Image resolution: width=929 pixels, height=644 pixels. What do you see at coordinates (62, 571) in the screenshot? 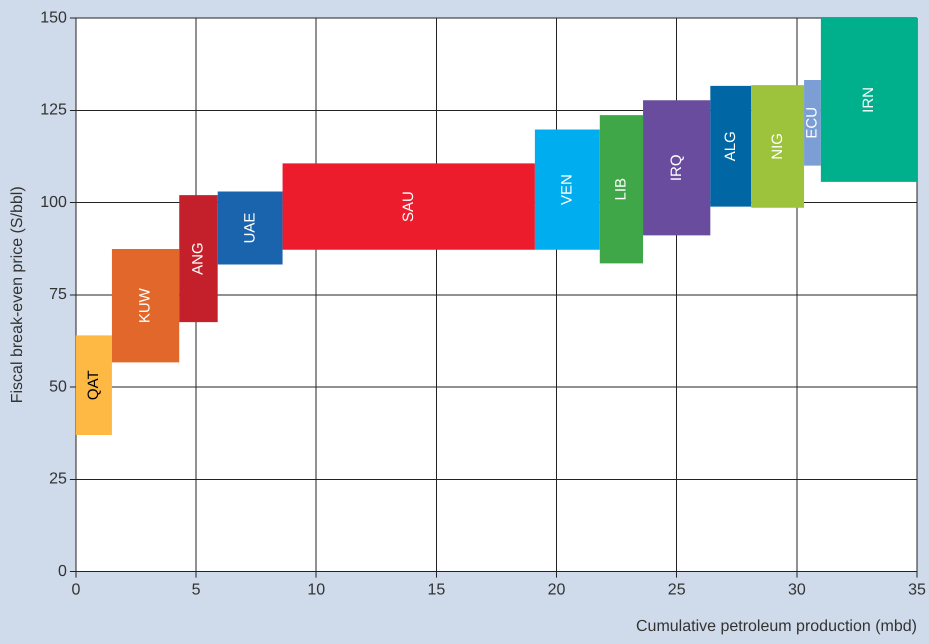
I see `y-tick-label: 0` at bounding box center [62, 571].